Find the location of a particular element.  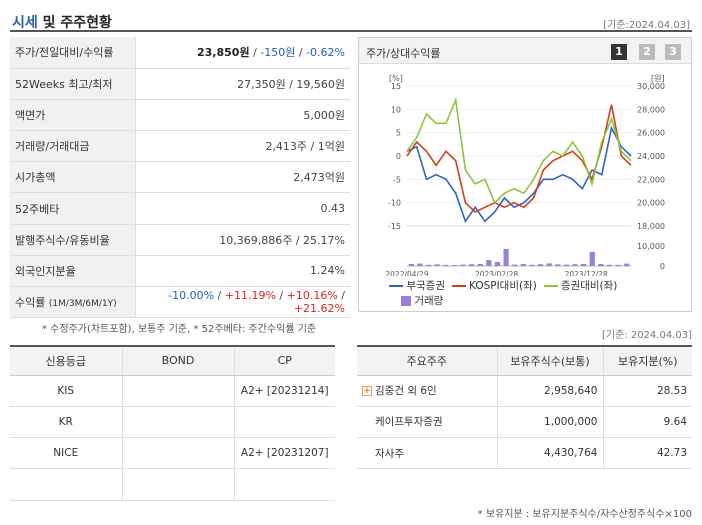

cell: 1,000,000 is located at coordinates (550, 422).